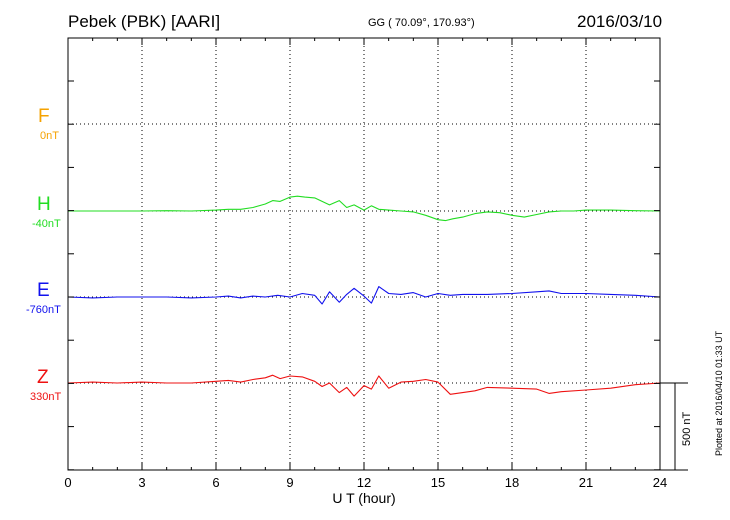 The width and height of the screenshot is (730, 520). Describe the element at coordinates (46, 224) in the screenshot. I see `channel-h-offset: -40nT` at that location.